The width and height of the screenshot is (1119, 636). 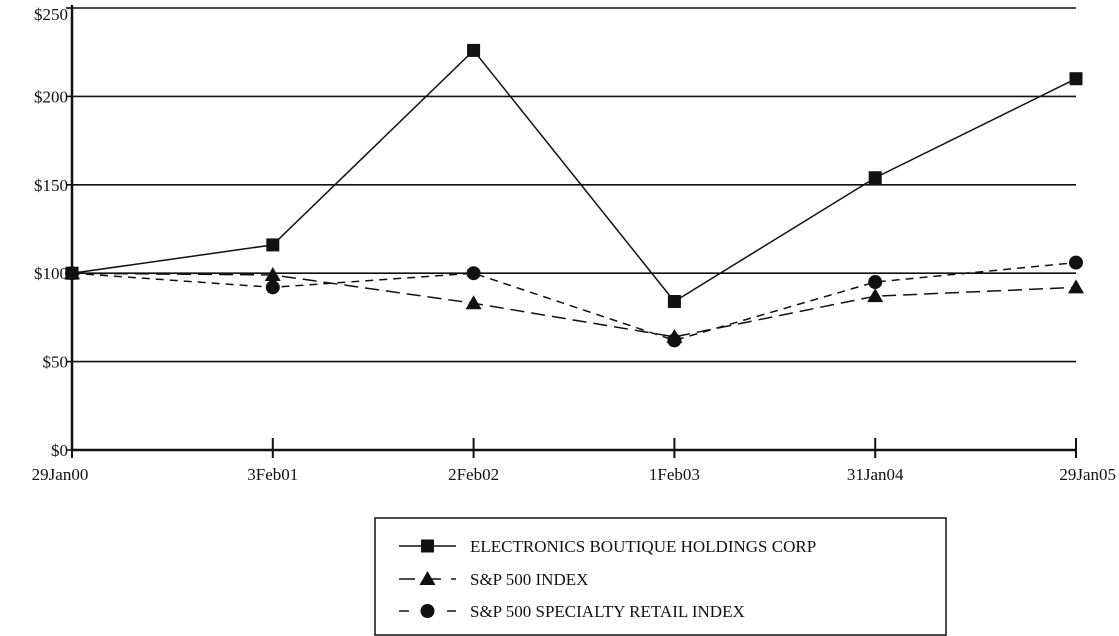 I want to click on y-tick-label: $250, so click(x=51, y=14).